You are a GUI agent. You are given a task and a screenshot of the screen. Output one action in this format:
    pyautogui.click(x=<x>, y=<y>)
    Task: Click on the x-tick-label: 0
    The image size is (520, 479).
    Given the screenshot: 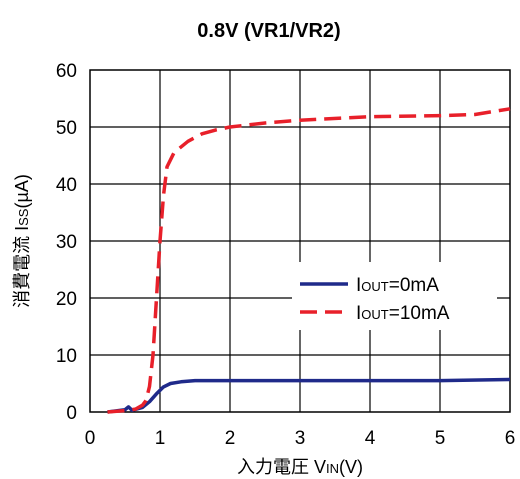 What is the action you would take?
    pyautogui.click(x=90, y=438)
    